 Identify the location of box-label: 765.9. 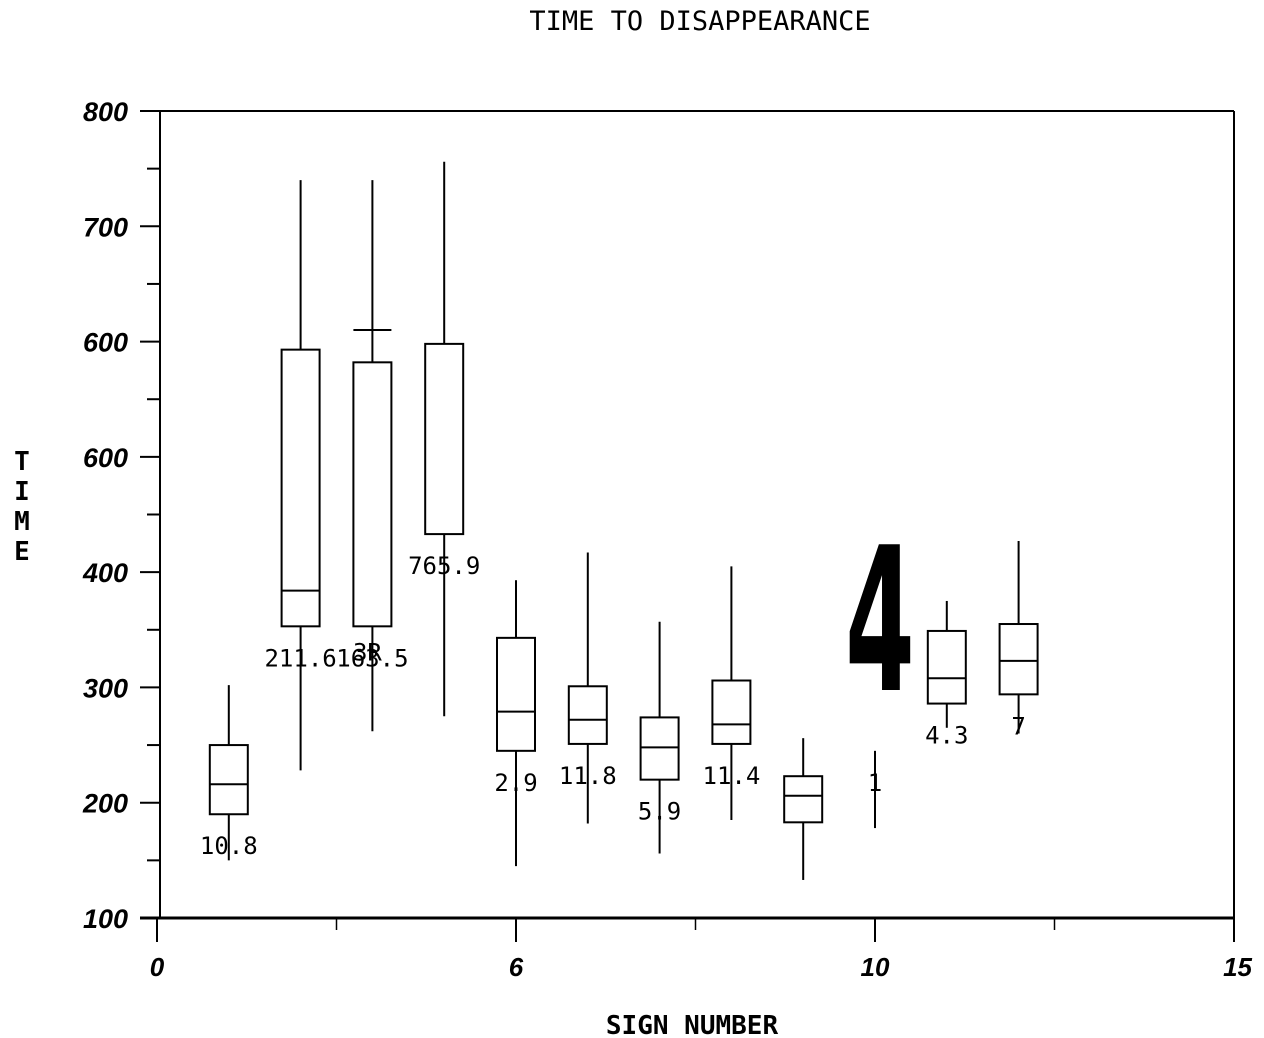
(444, 566).